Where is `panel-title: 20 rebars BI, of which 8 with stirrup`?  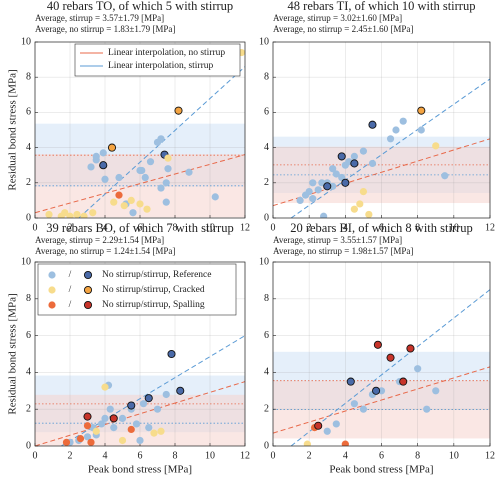
panel-title: 20 rebars BI, of which 8 with stirrup is located at coordinates (381, 228).